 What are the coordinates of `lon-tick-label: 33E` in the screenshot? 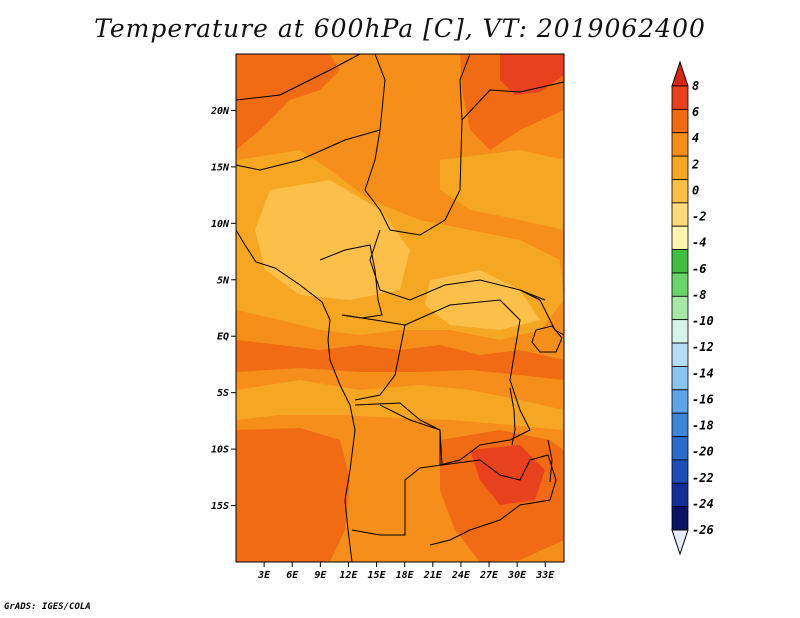 It's located at (545, 575).